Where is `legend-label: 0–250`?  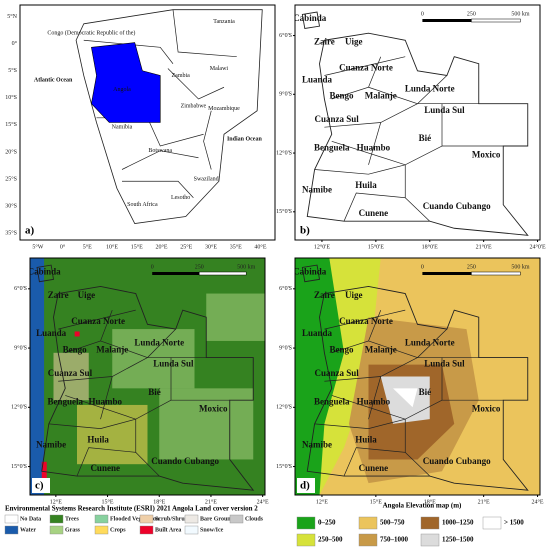
legend-label: 0–250 is located at coordinates (327, 523).